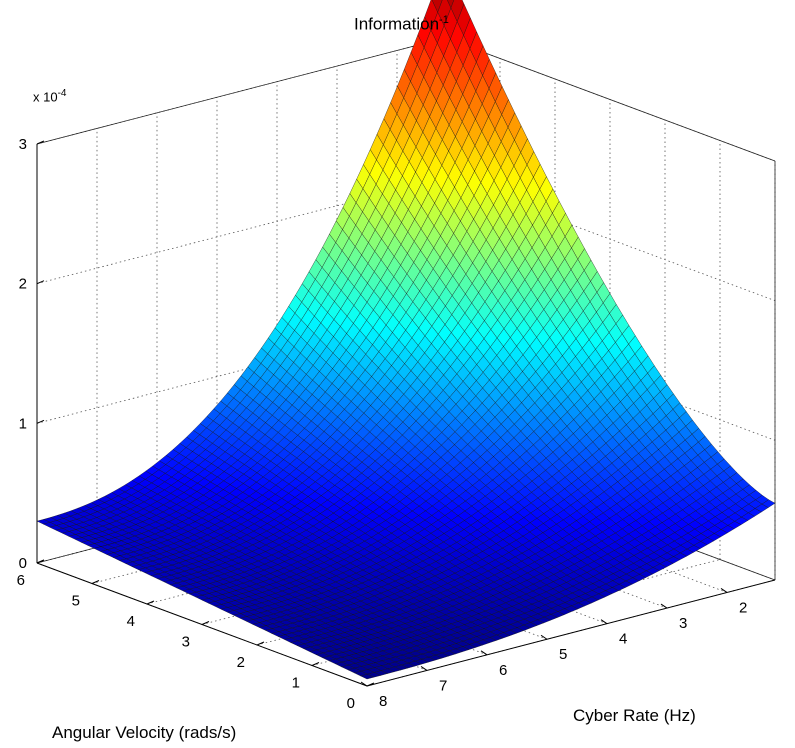  I want to click on y-tick-label: 1, so click(296, 683).